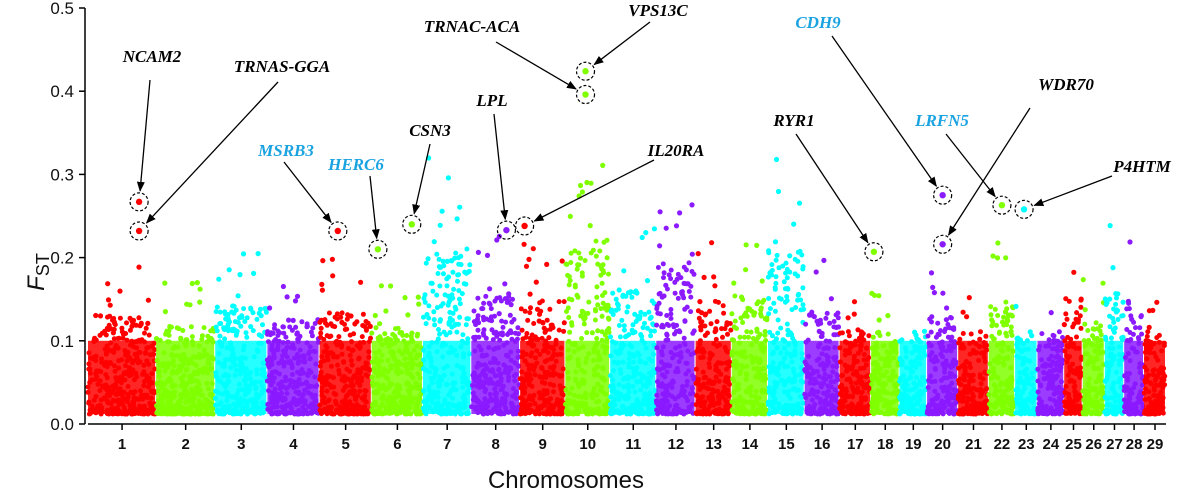 The height and width of the screenshot is (498, 1184). I want to click on chromosome-15-points, so click(786, 286).